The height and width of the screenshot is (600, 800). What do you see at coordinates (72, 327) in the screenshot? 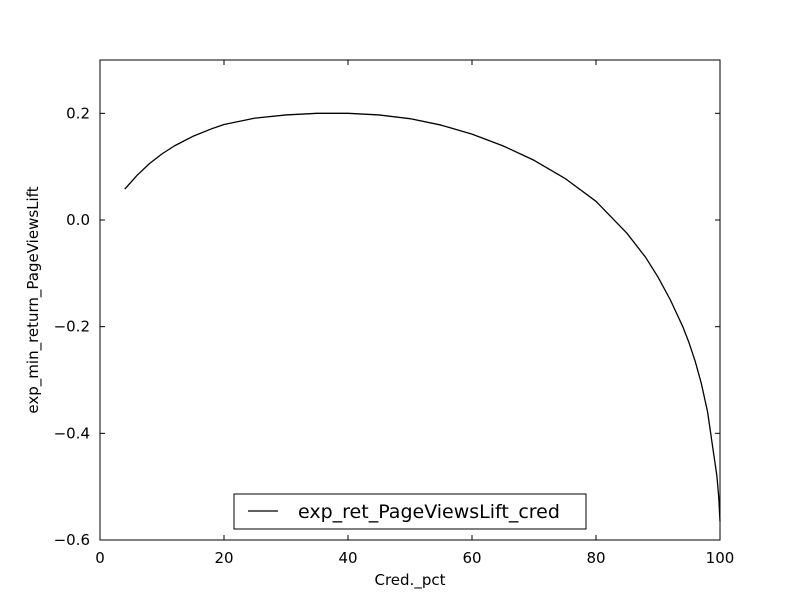
I see `y-tick-label: −0.2` at bounding box center [72, 327].